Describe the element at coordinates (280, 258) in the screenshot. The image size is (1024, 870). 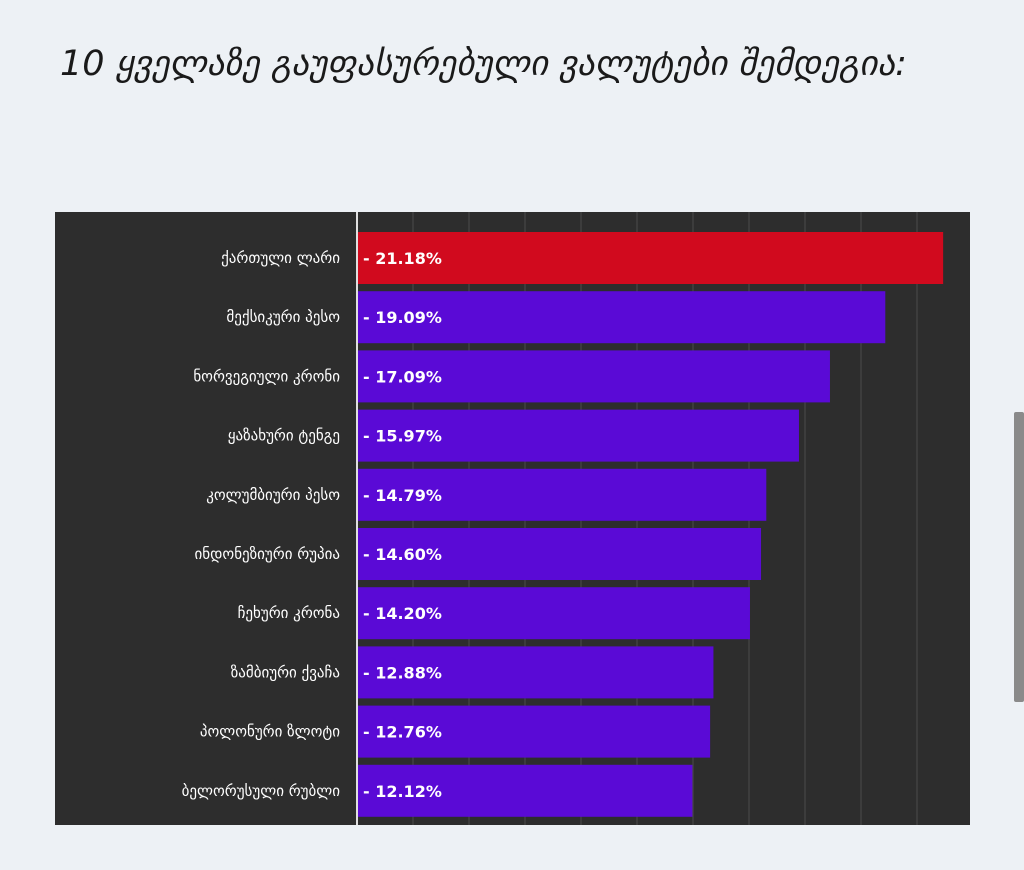
I see `category-label: ქართული ლარი` at that location.